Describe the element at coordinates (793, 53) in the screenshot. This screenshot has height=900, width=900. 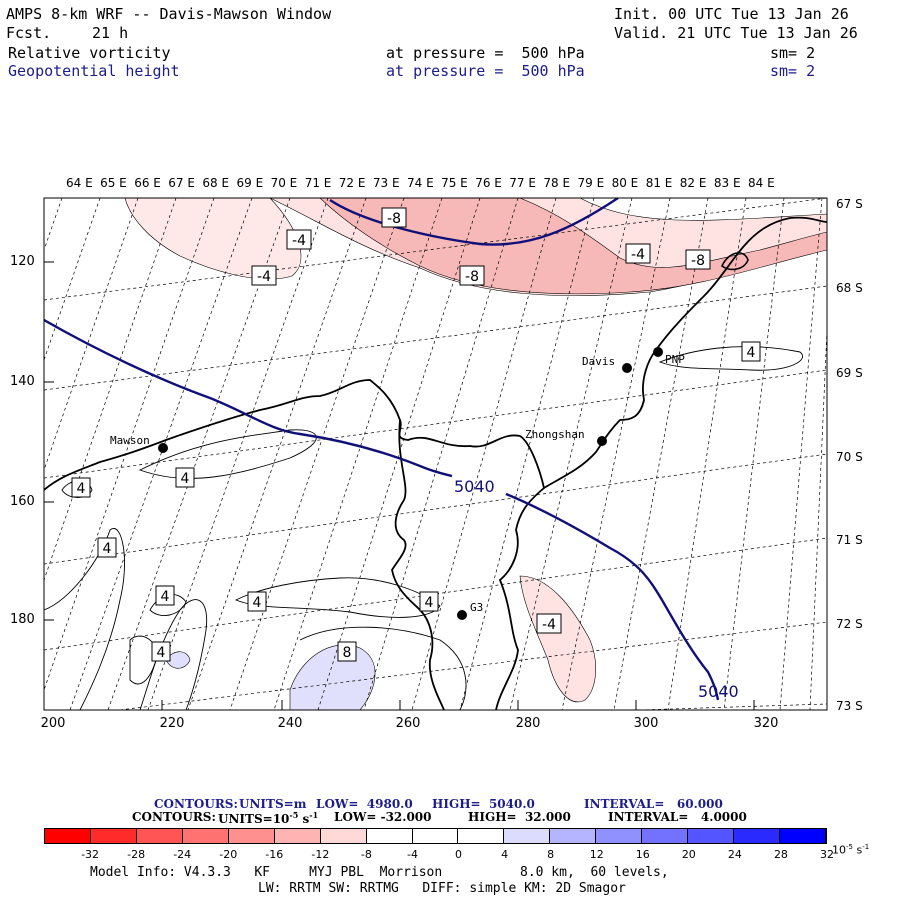
I see `field1-smoothing: sm= 2` at that location.